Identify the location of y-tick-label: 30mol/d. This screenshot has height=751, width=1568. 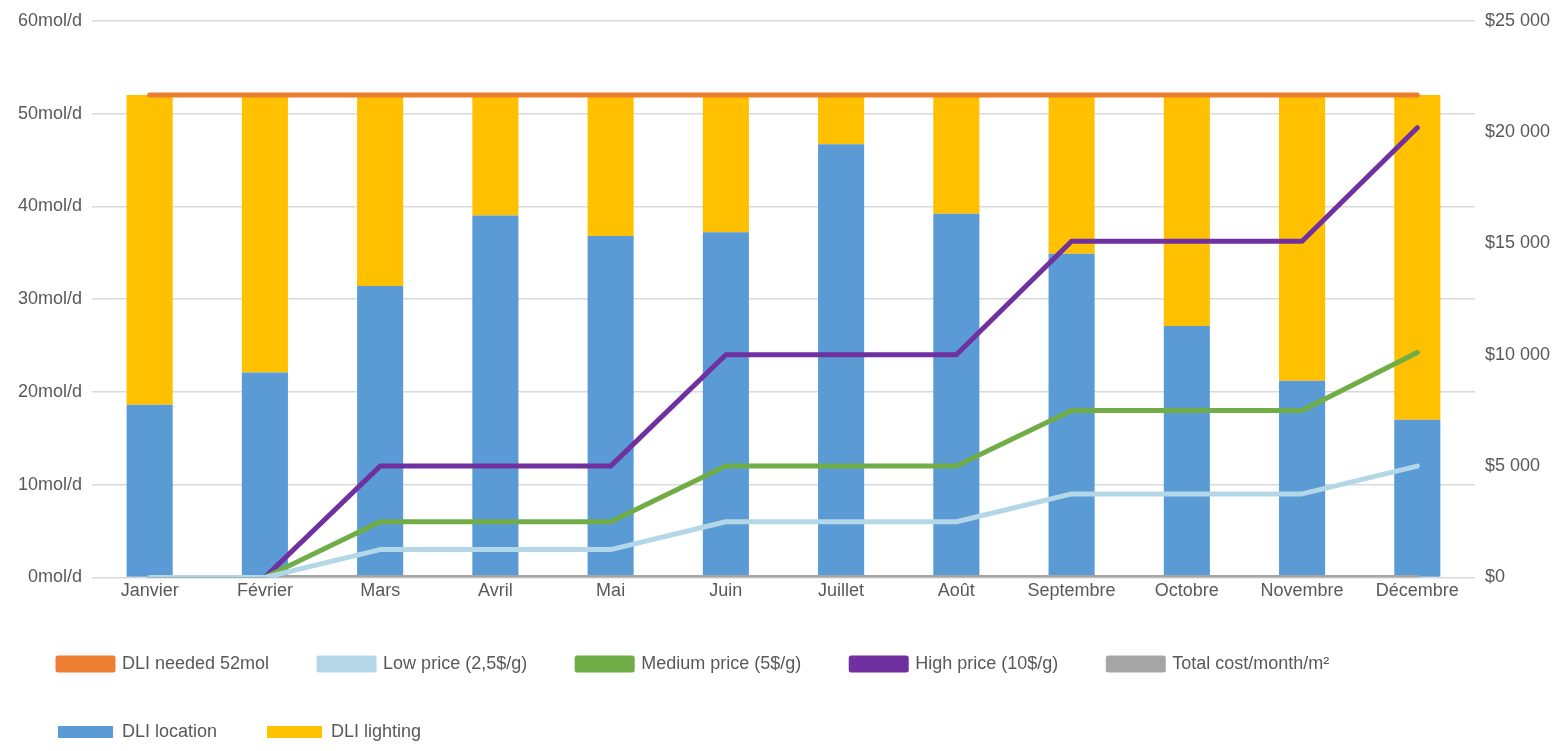
(50, 298).